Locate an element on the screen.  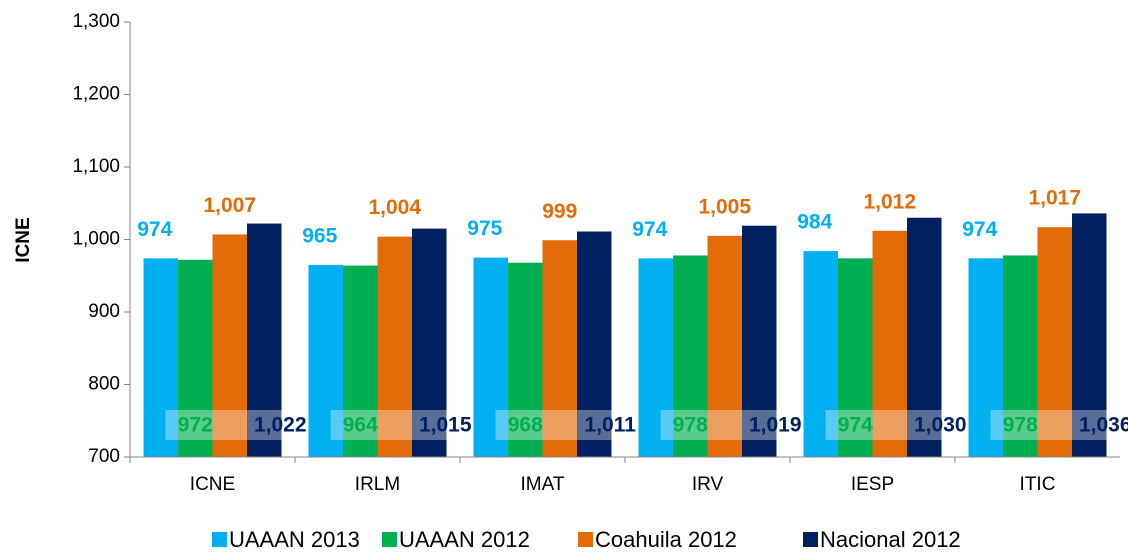
data-label: 1,005 is located at coordinates (724, 206).